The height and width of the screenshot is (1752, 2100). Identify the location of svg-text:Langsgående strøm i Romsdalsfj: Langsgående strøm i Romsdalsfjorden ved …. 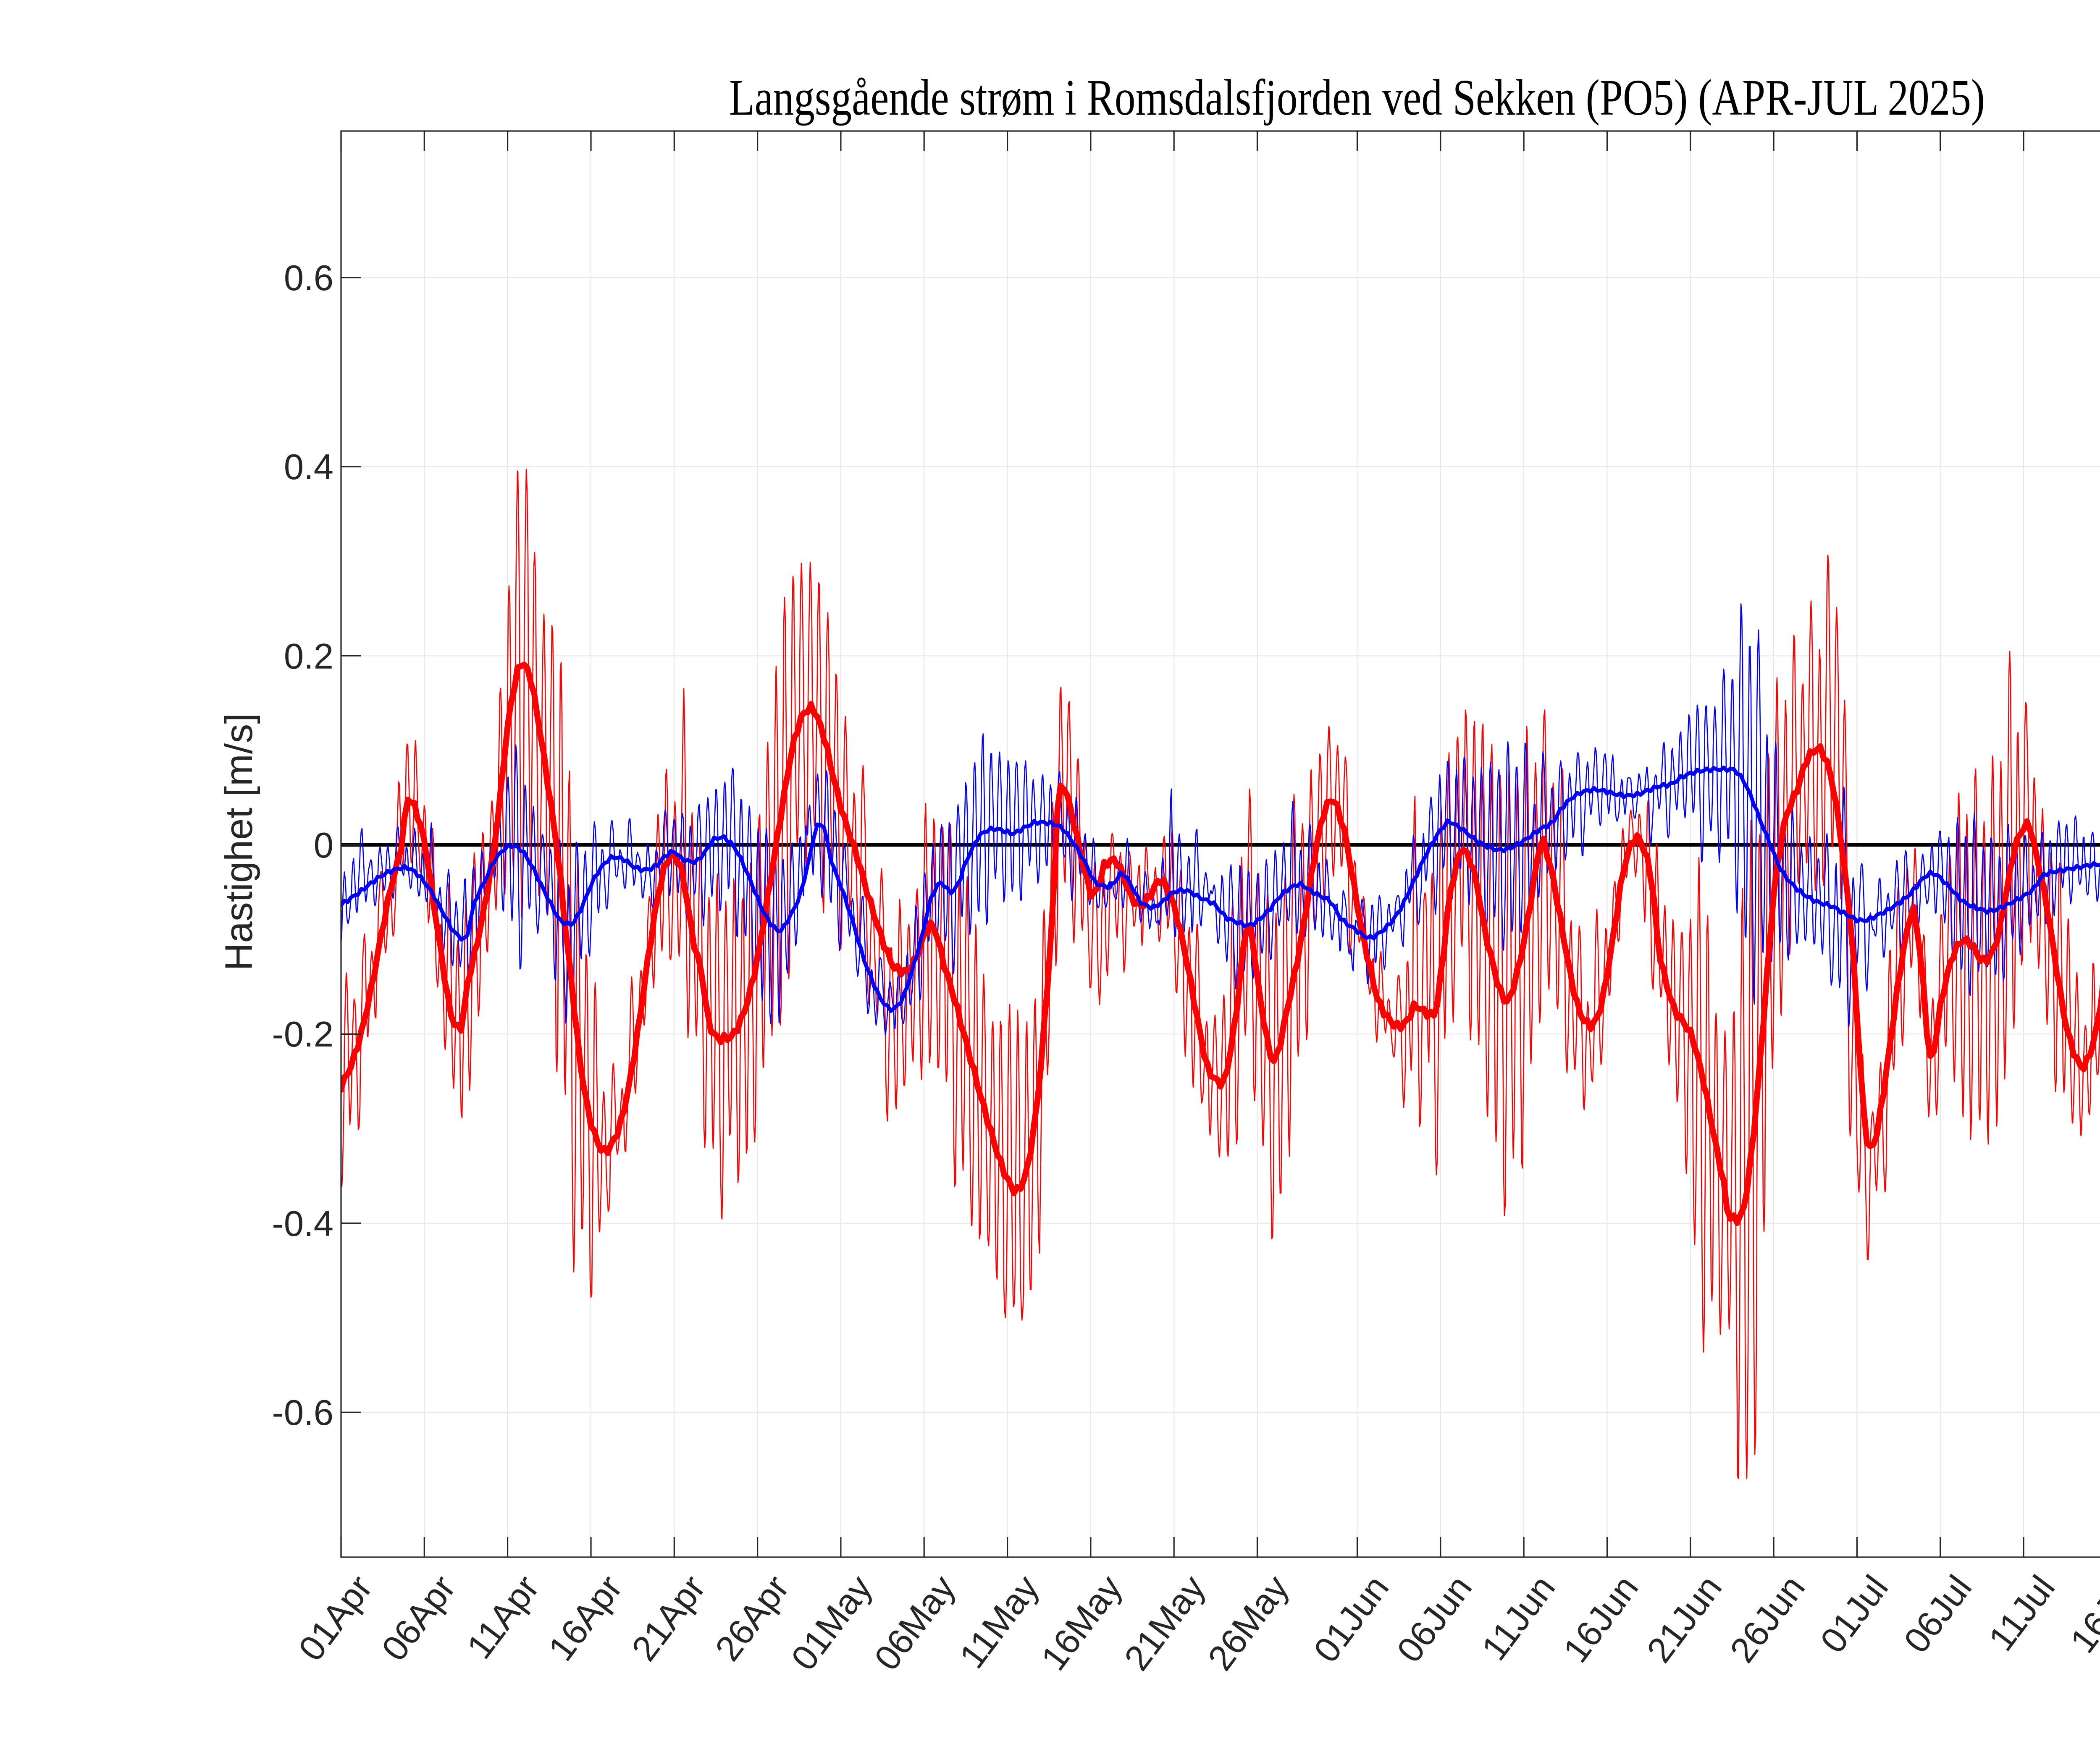
(1357, 98).